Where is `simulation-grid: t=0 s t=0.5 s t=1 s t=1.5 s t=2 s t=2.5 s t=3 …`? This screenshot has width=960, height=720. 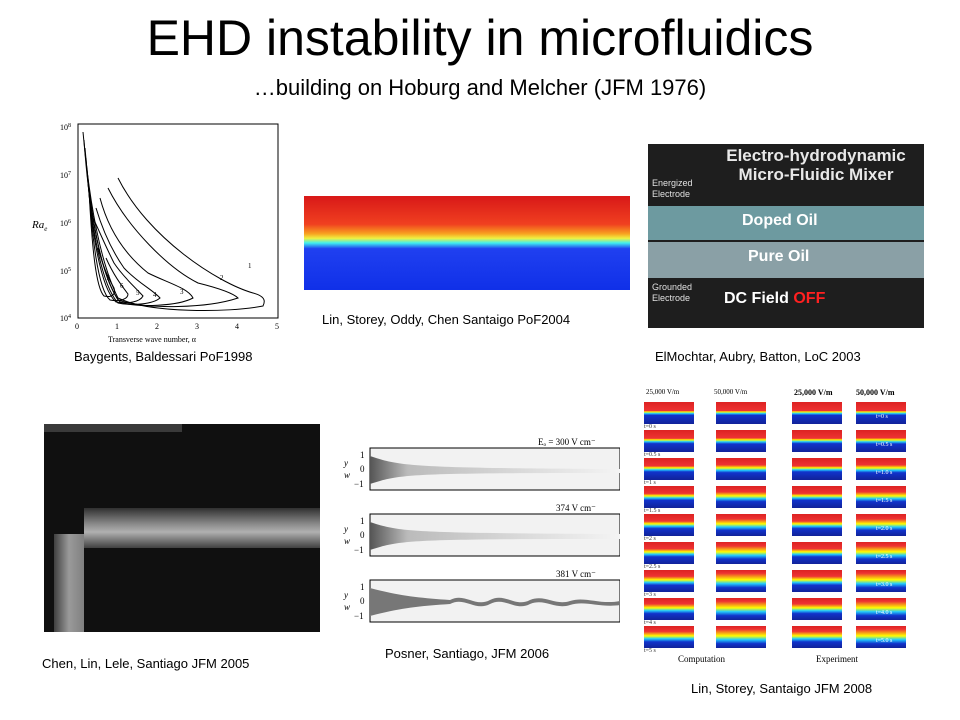 simulation-grid: t=0 s t=0.5 s t=1 s t=1.5 s t=2 s t=2.5 s t=3 … is located at coordinates (776, 528).